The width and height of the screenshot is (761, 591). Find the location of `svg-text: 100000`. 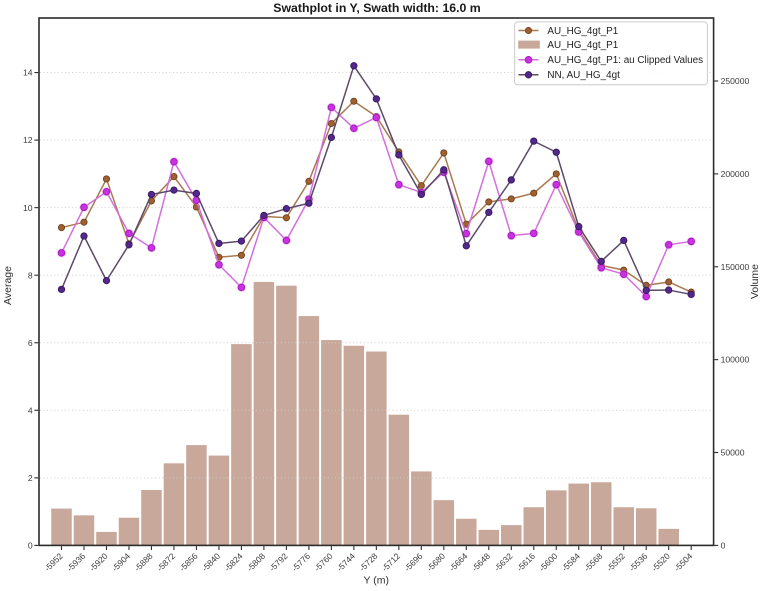

svg-text: 100000 is located at coordinates (735, 360).